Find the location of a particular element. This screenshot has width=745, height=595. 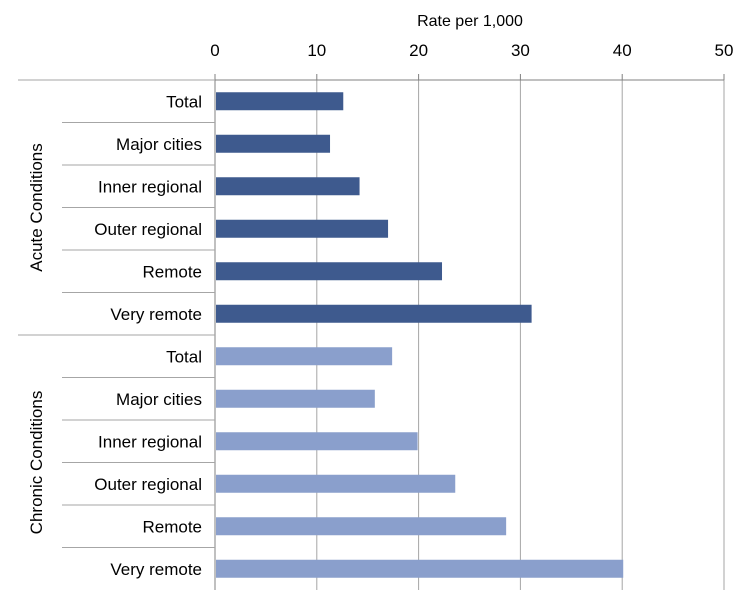

x-tick-label-30: 30 is located at coordinates (520, 50).